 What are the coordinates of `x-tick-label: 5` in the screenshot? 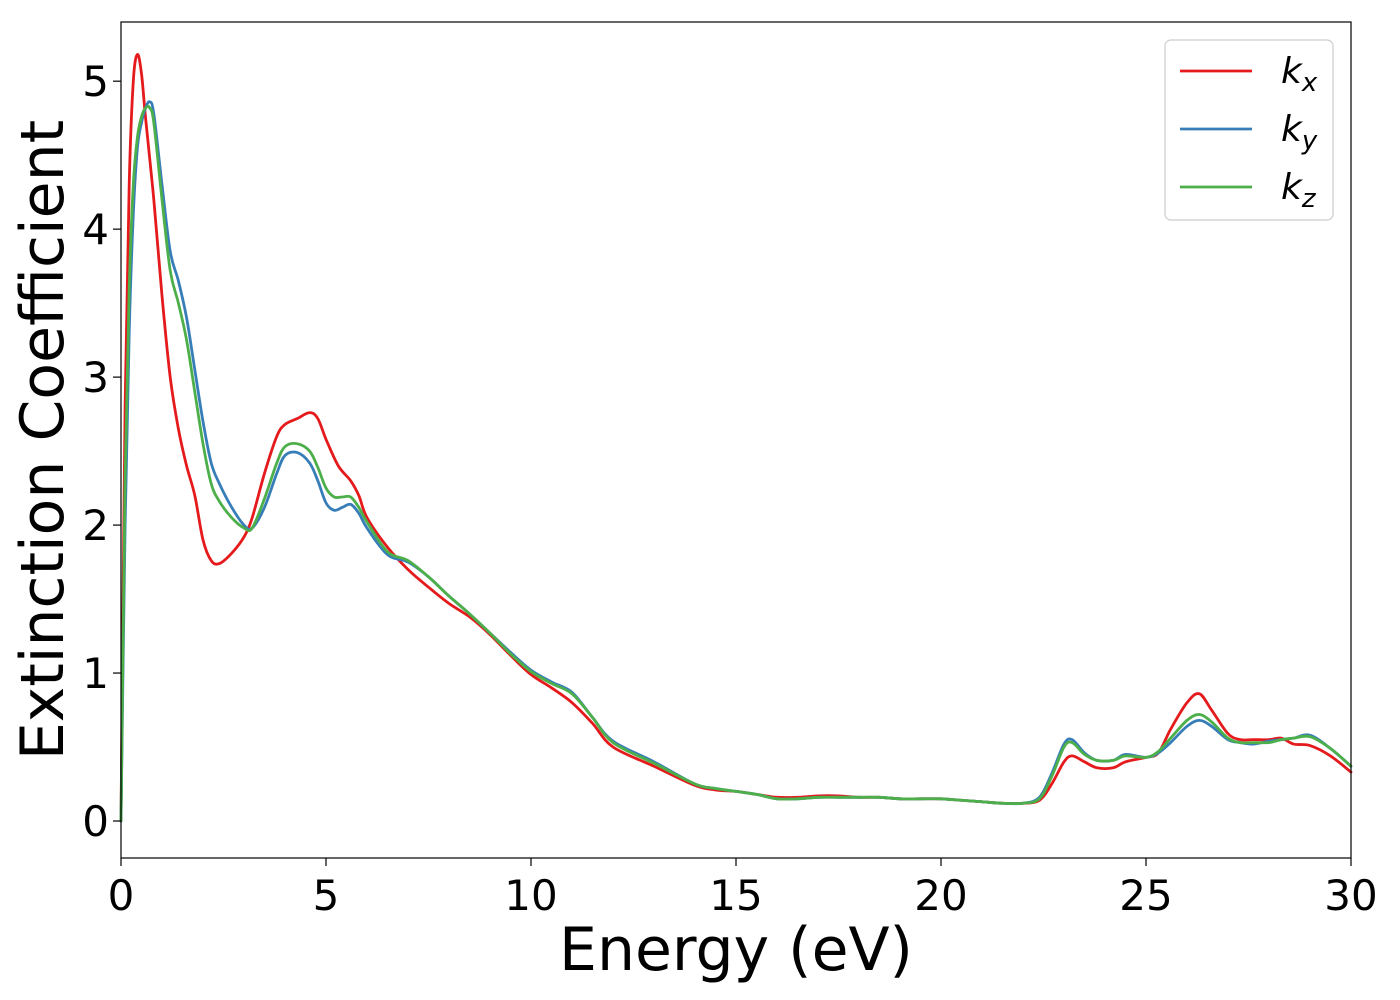 It's located at (326, 895).